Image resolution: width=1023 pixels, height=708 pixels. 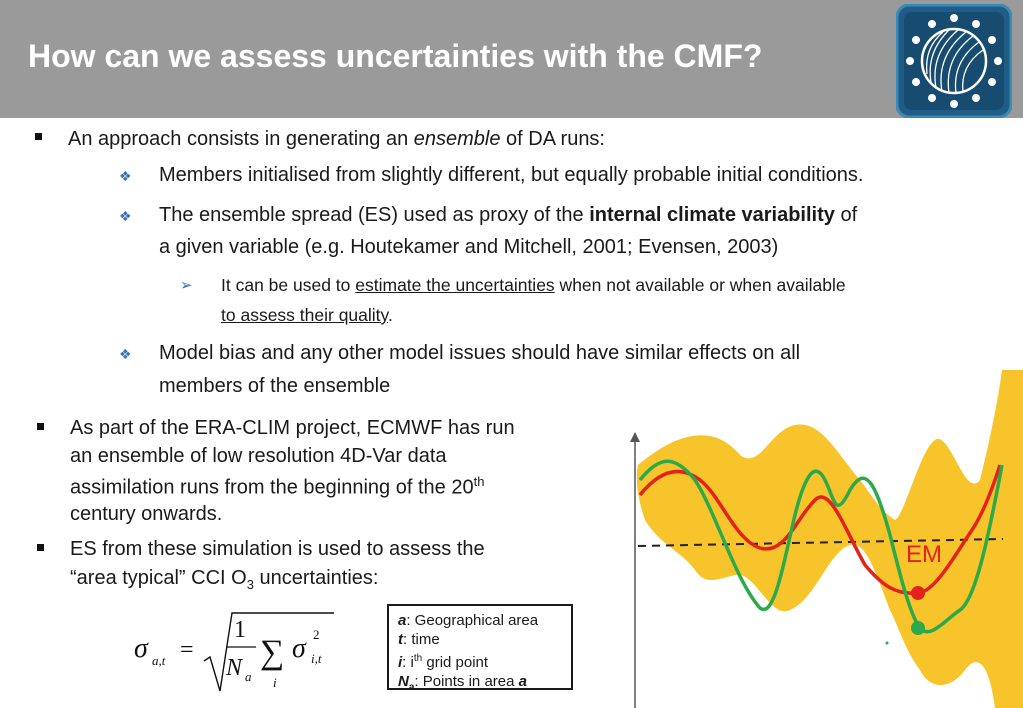 What do you see at coordinates (954, 61) in the screenshot?
I see `globe-stars-logo-icon` at bounding box center [954, 61].